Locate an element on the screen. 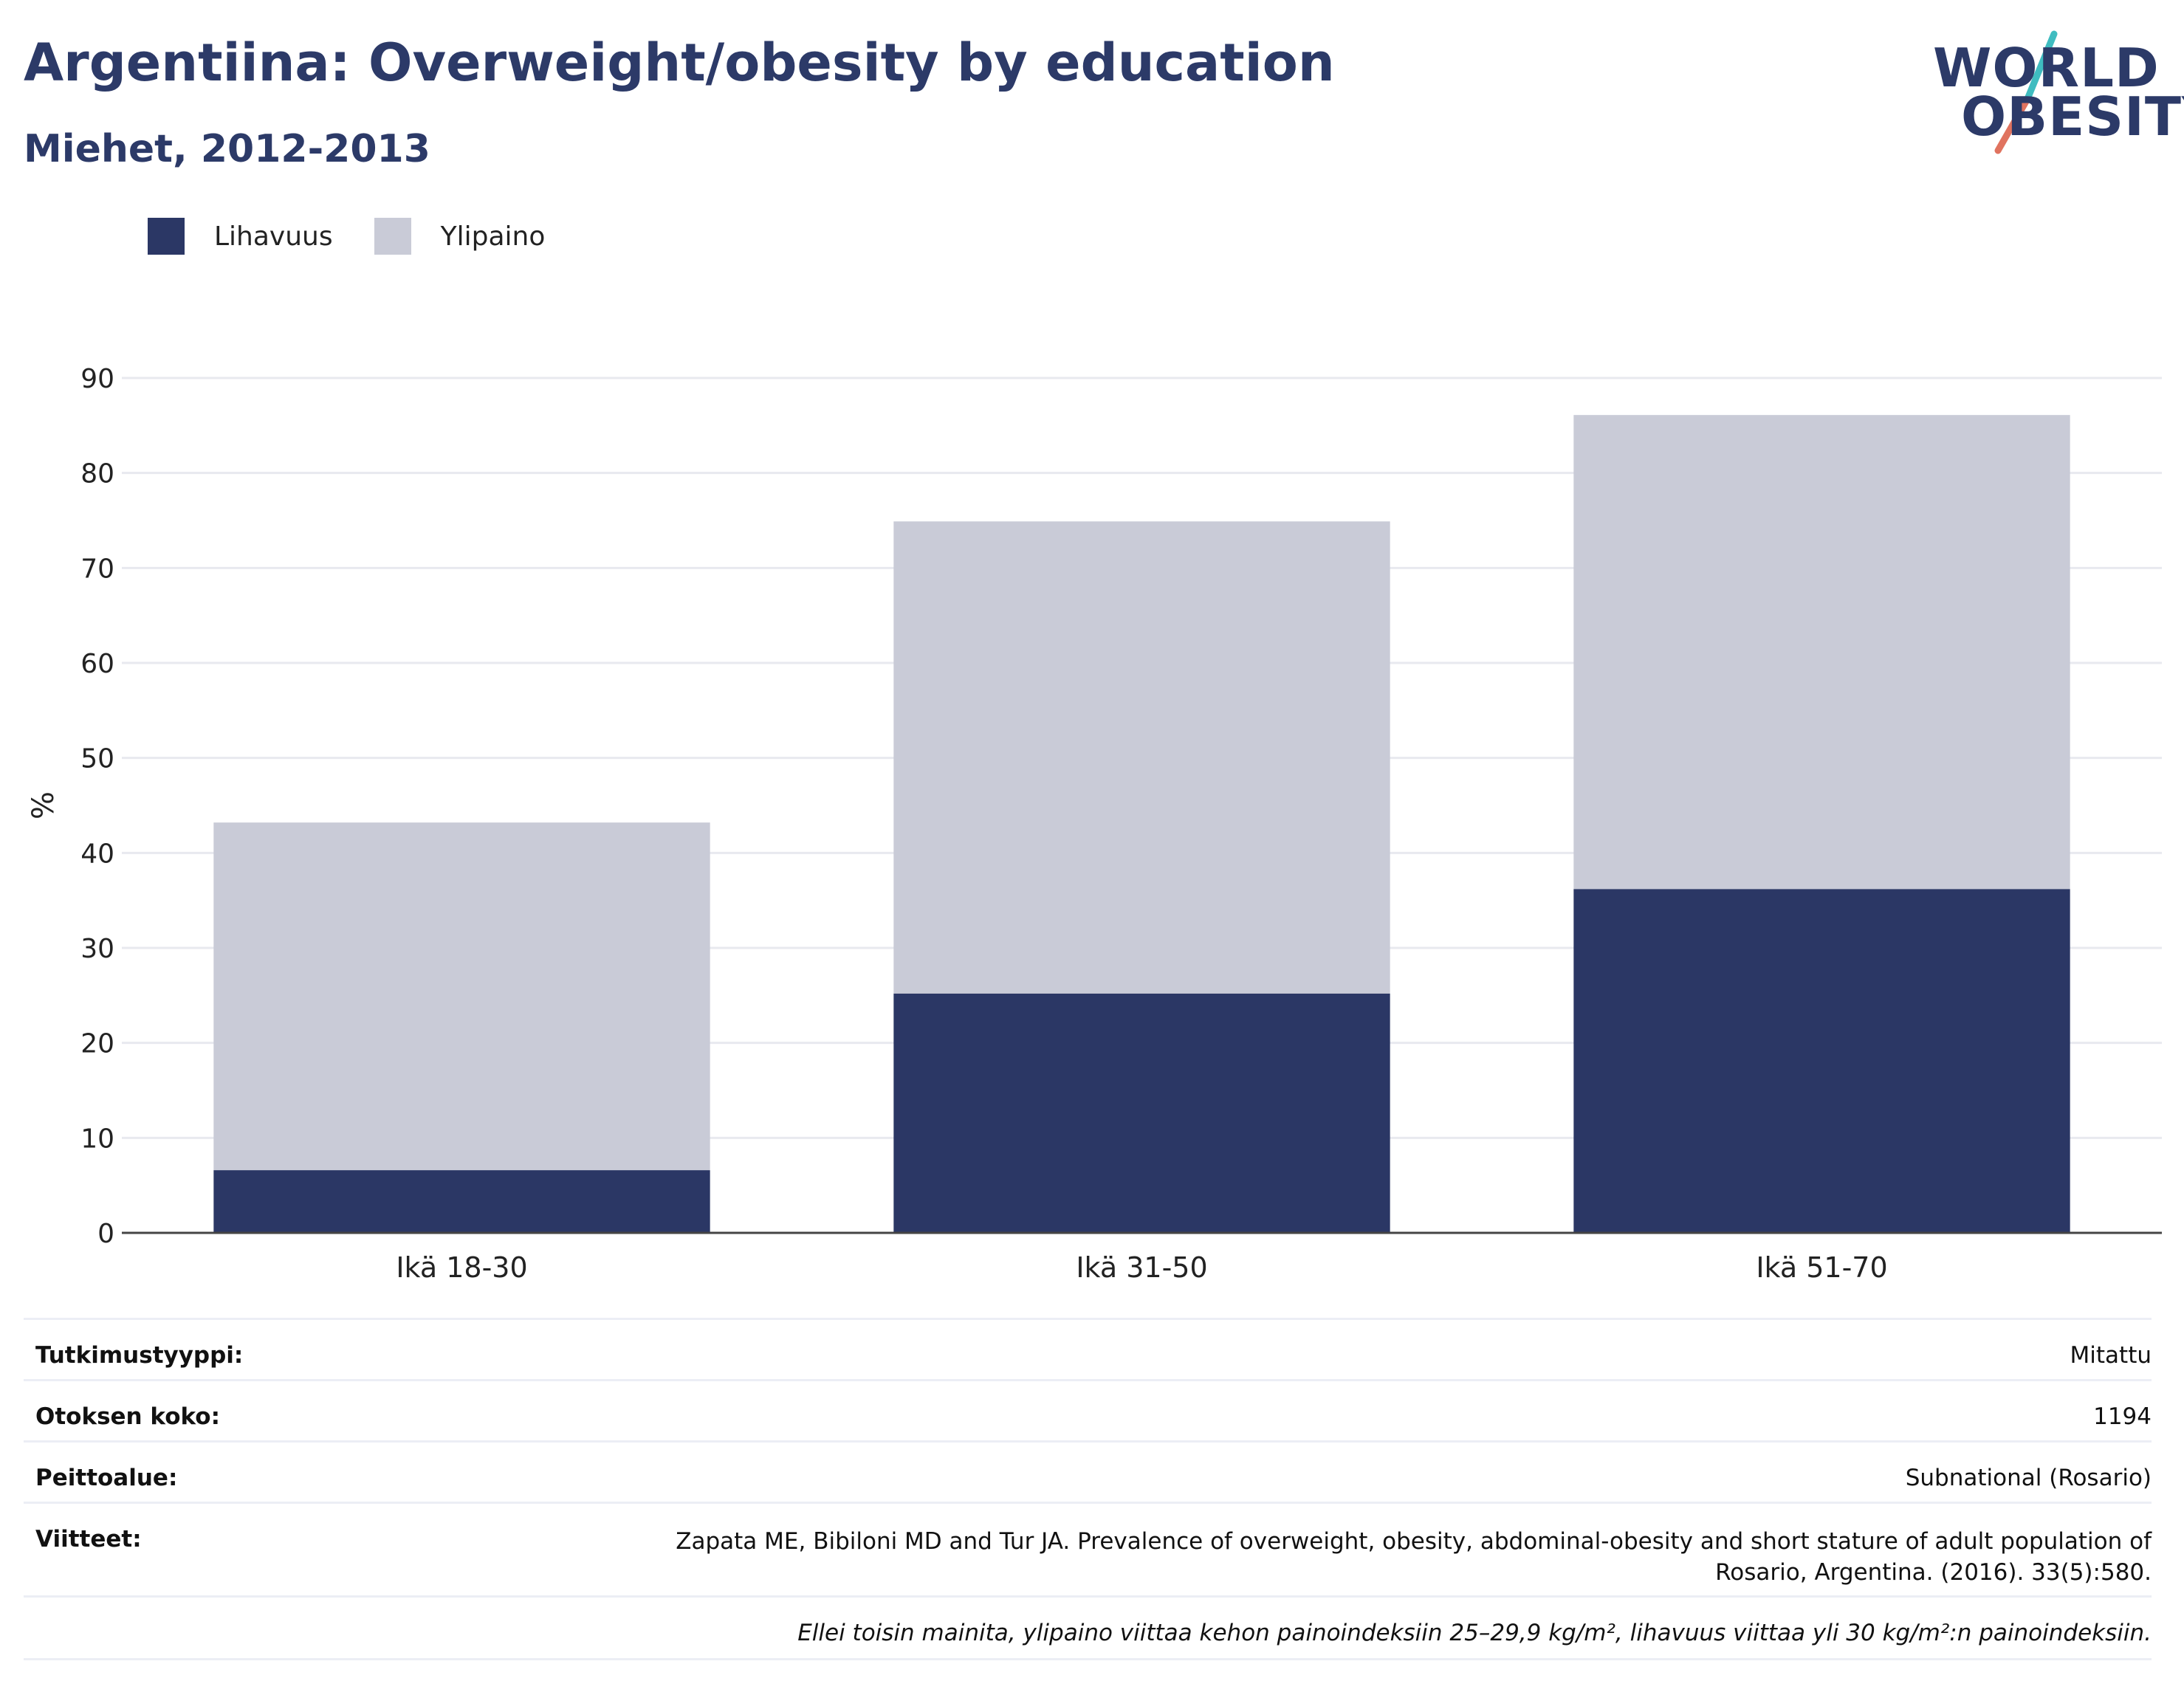  chart-subtitle: Miehet, 2012-2013 is located at coordinates (227, 149).